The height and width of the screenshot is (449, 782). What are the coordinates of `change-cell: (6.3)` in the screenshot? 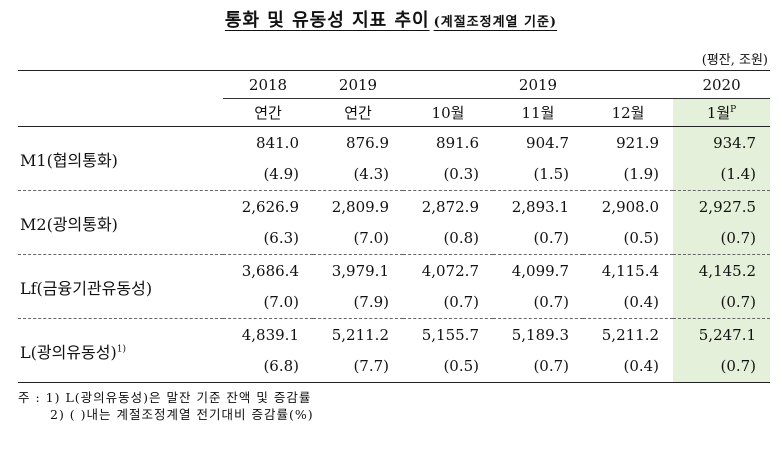 It's located at (281, 238).